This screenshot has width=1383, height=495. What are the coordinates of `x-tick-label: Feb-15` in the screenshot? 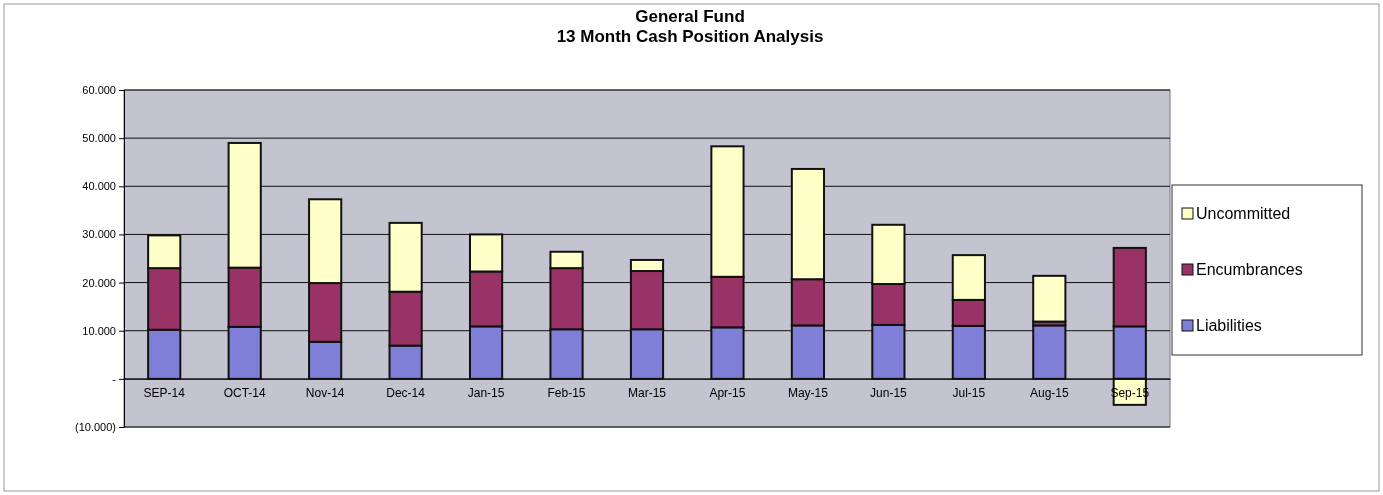 It's located at (566, 393).